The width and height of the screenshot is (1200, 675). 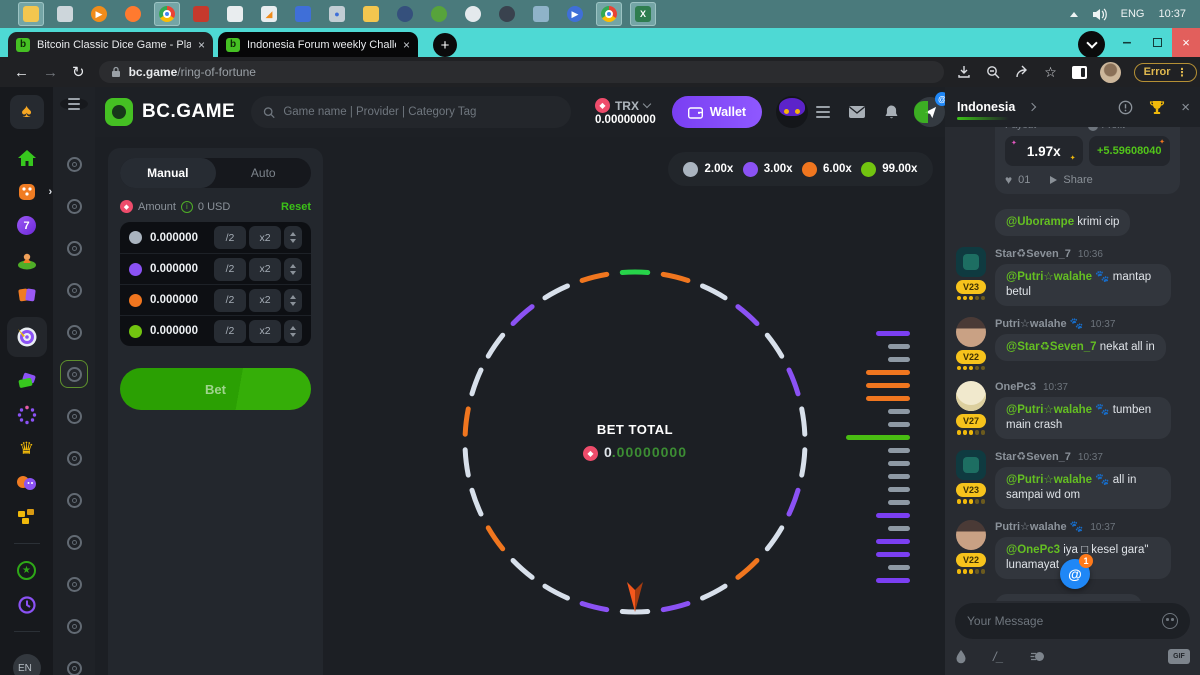 What do you see at coordinates (235, 14) in the screenshot?
I see `taskbar-notepad-app` at bounding box center [235, 14].